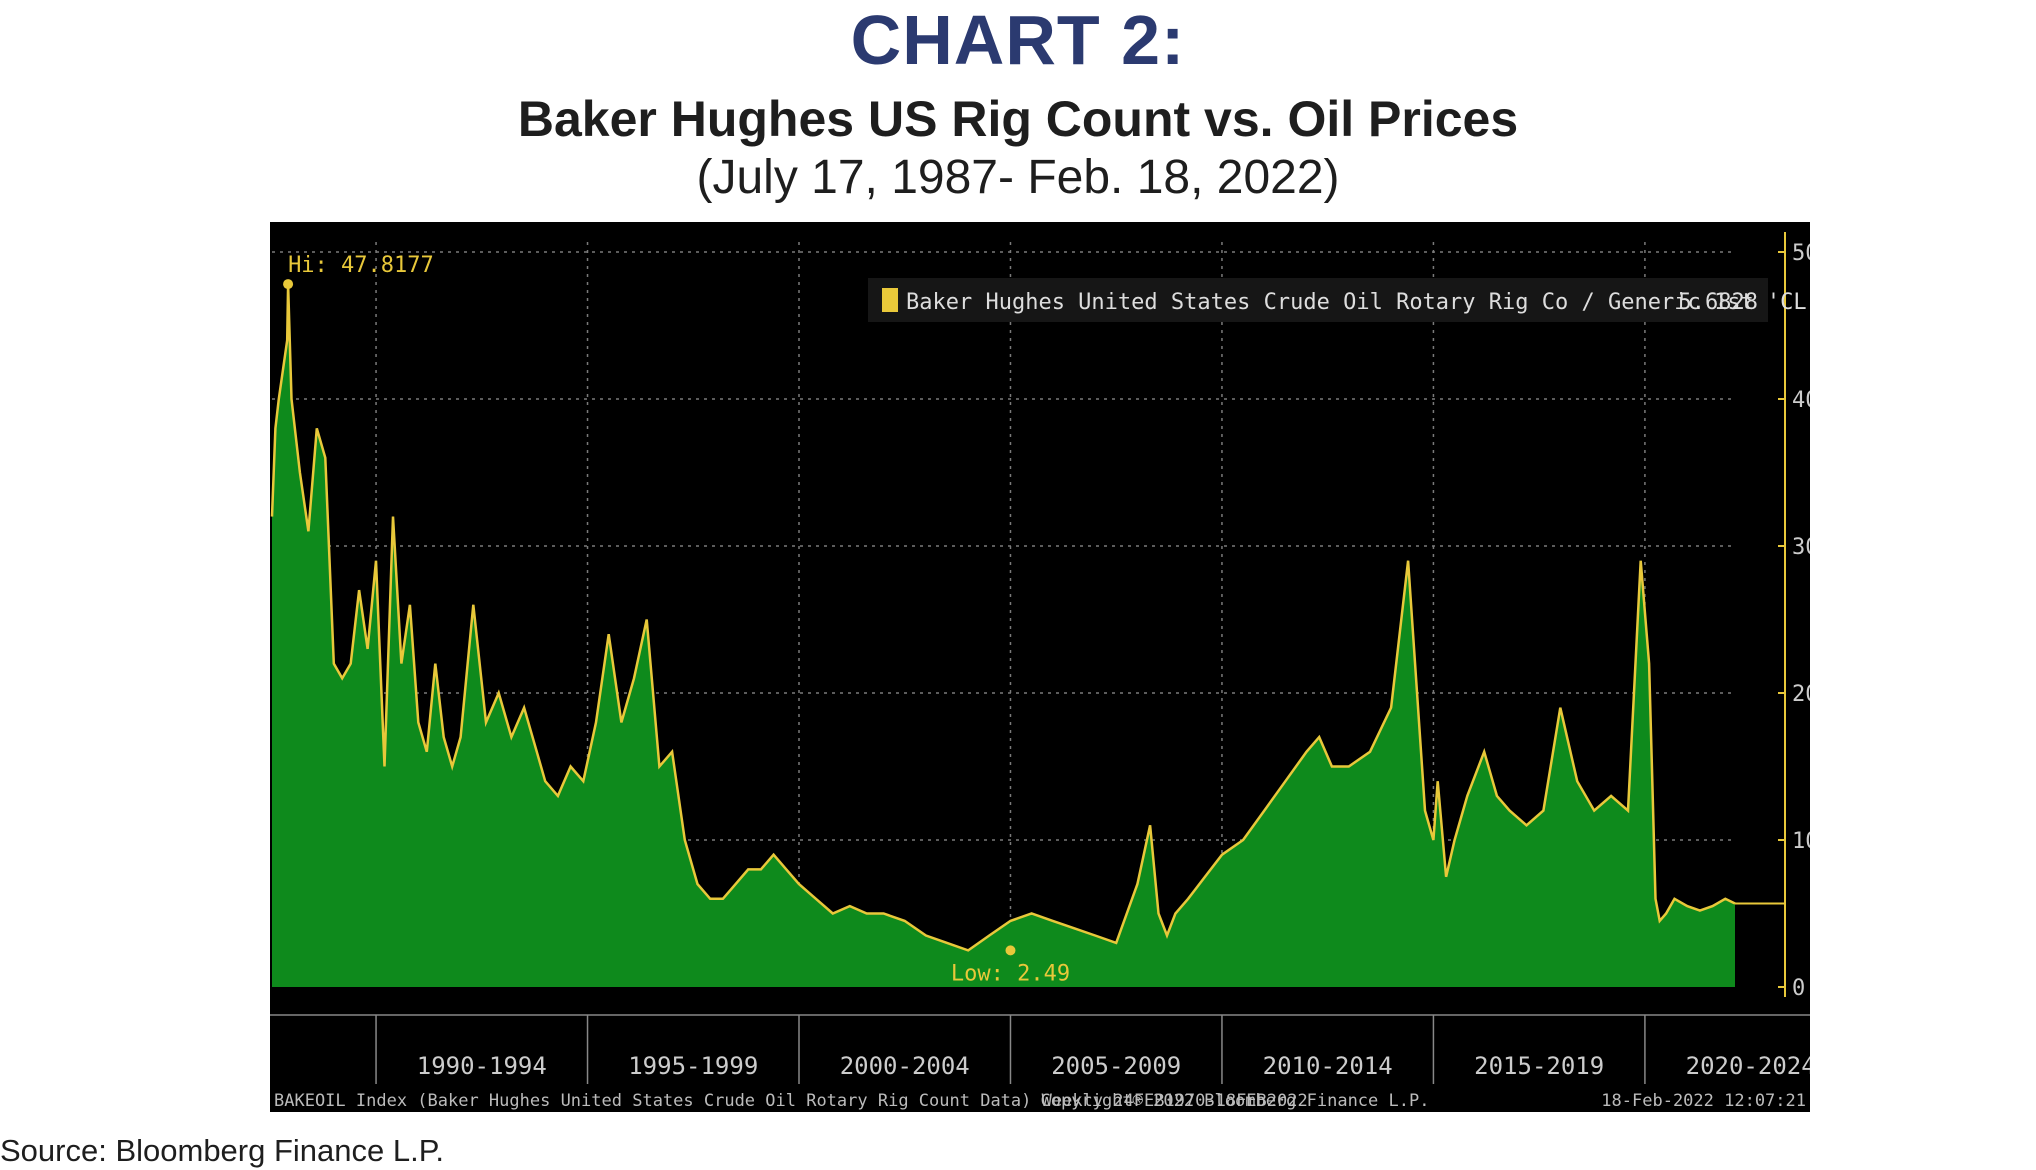 This screenshot has height=1170, width=2036. Describe the element at coordinates (905, 1066) in the screenshot. I see `x-period-label: 2000-2004` at that location.